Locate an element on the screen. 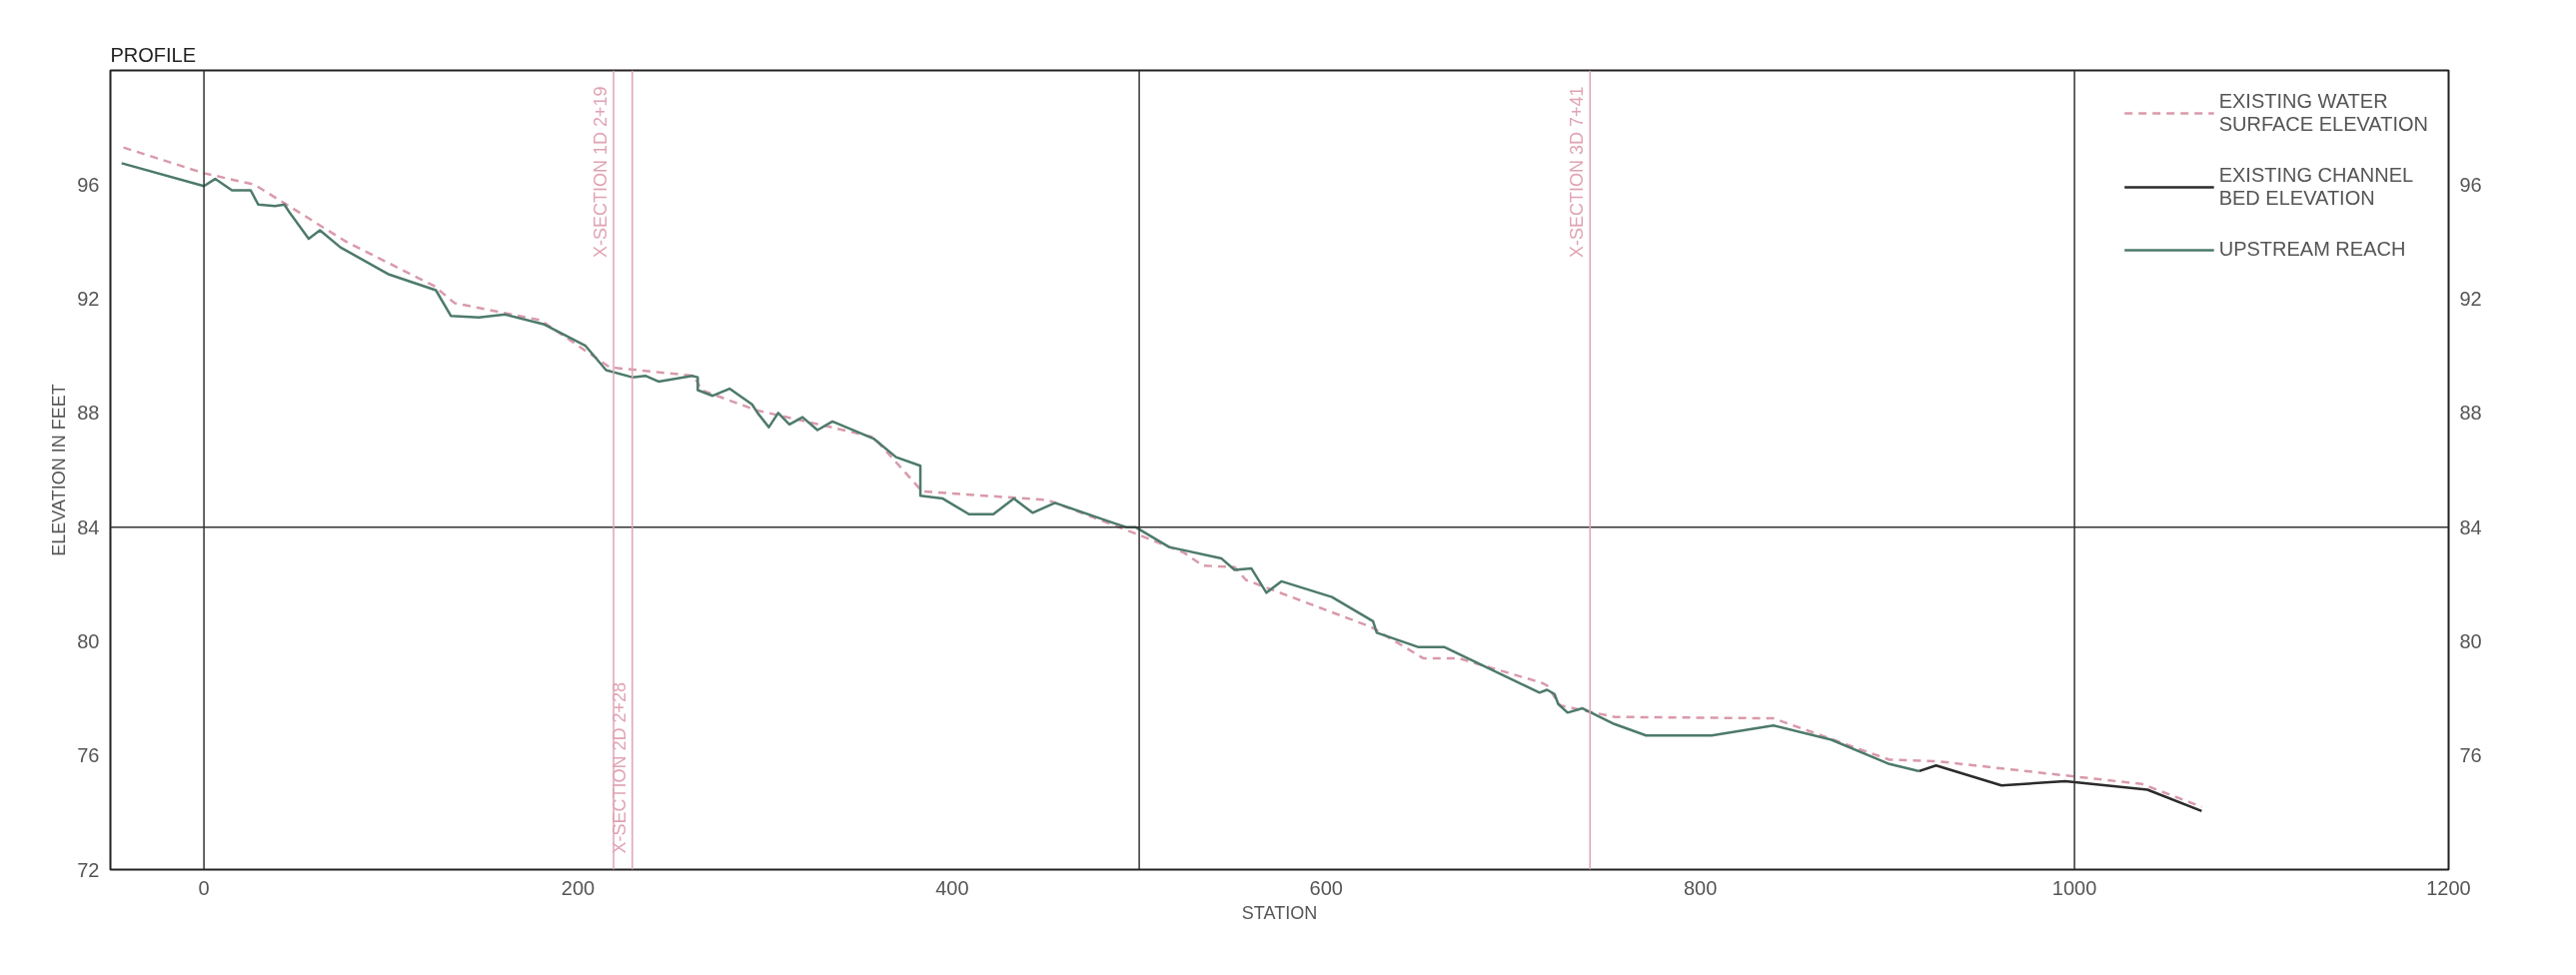 The image size is (2576, 975). y-tick-label: 80 is located at coordinates (88, 641).